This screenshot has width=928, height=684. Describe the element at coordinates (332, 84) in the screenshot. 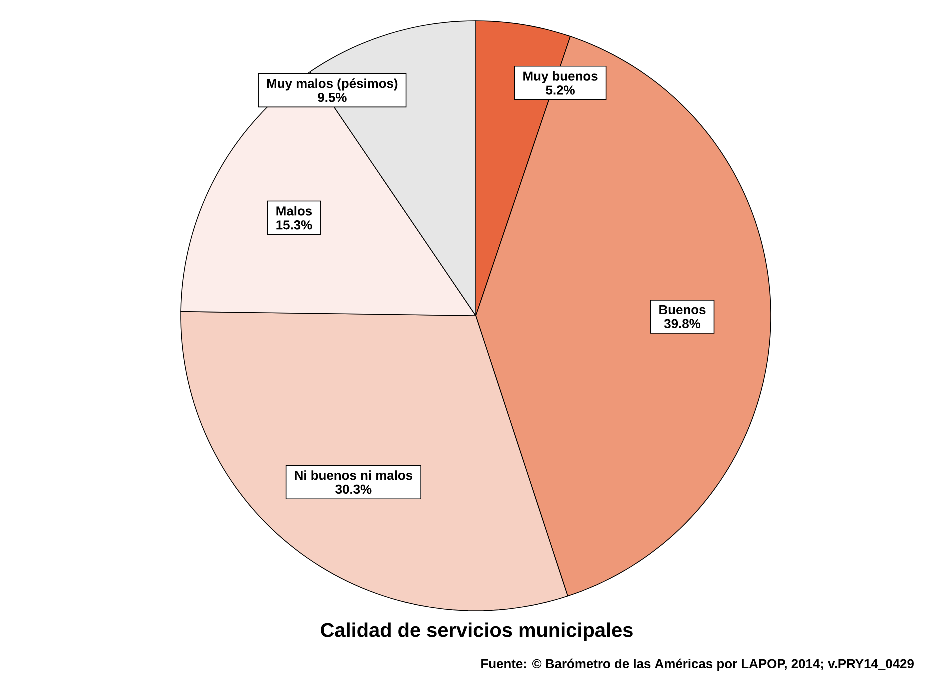

I see `slice-label: Muy malos (pésimos)` at that location.